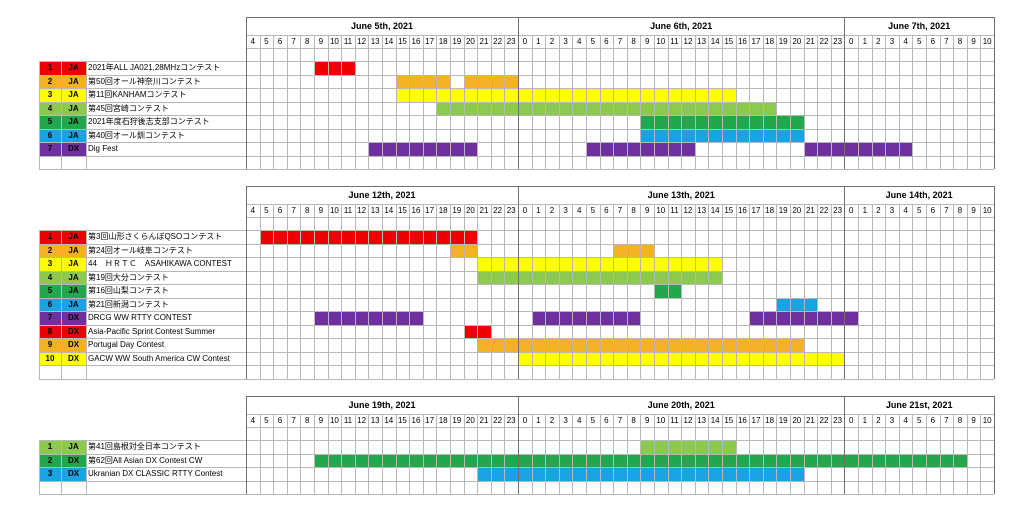 This screenshot has height=511, width=1024. I want to click on contest-number: 5, so click(50, 122).